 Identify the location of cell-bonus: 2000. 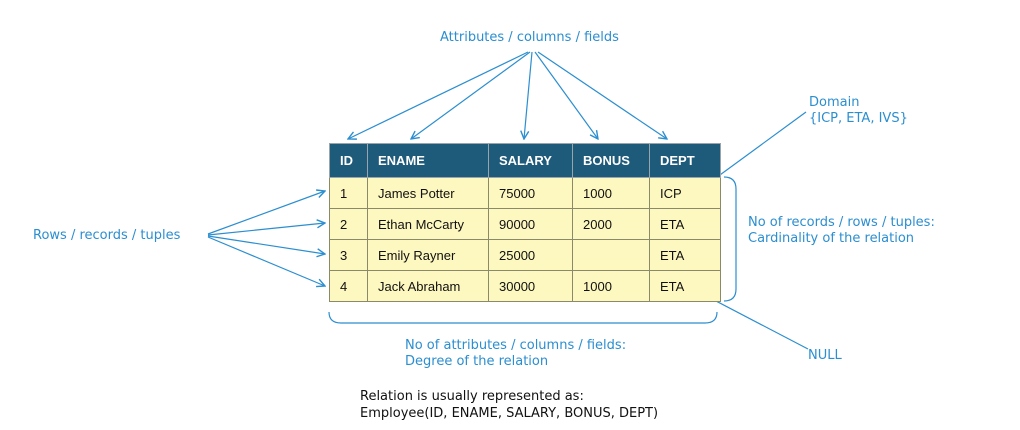
(611, 224).